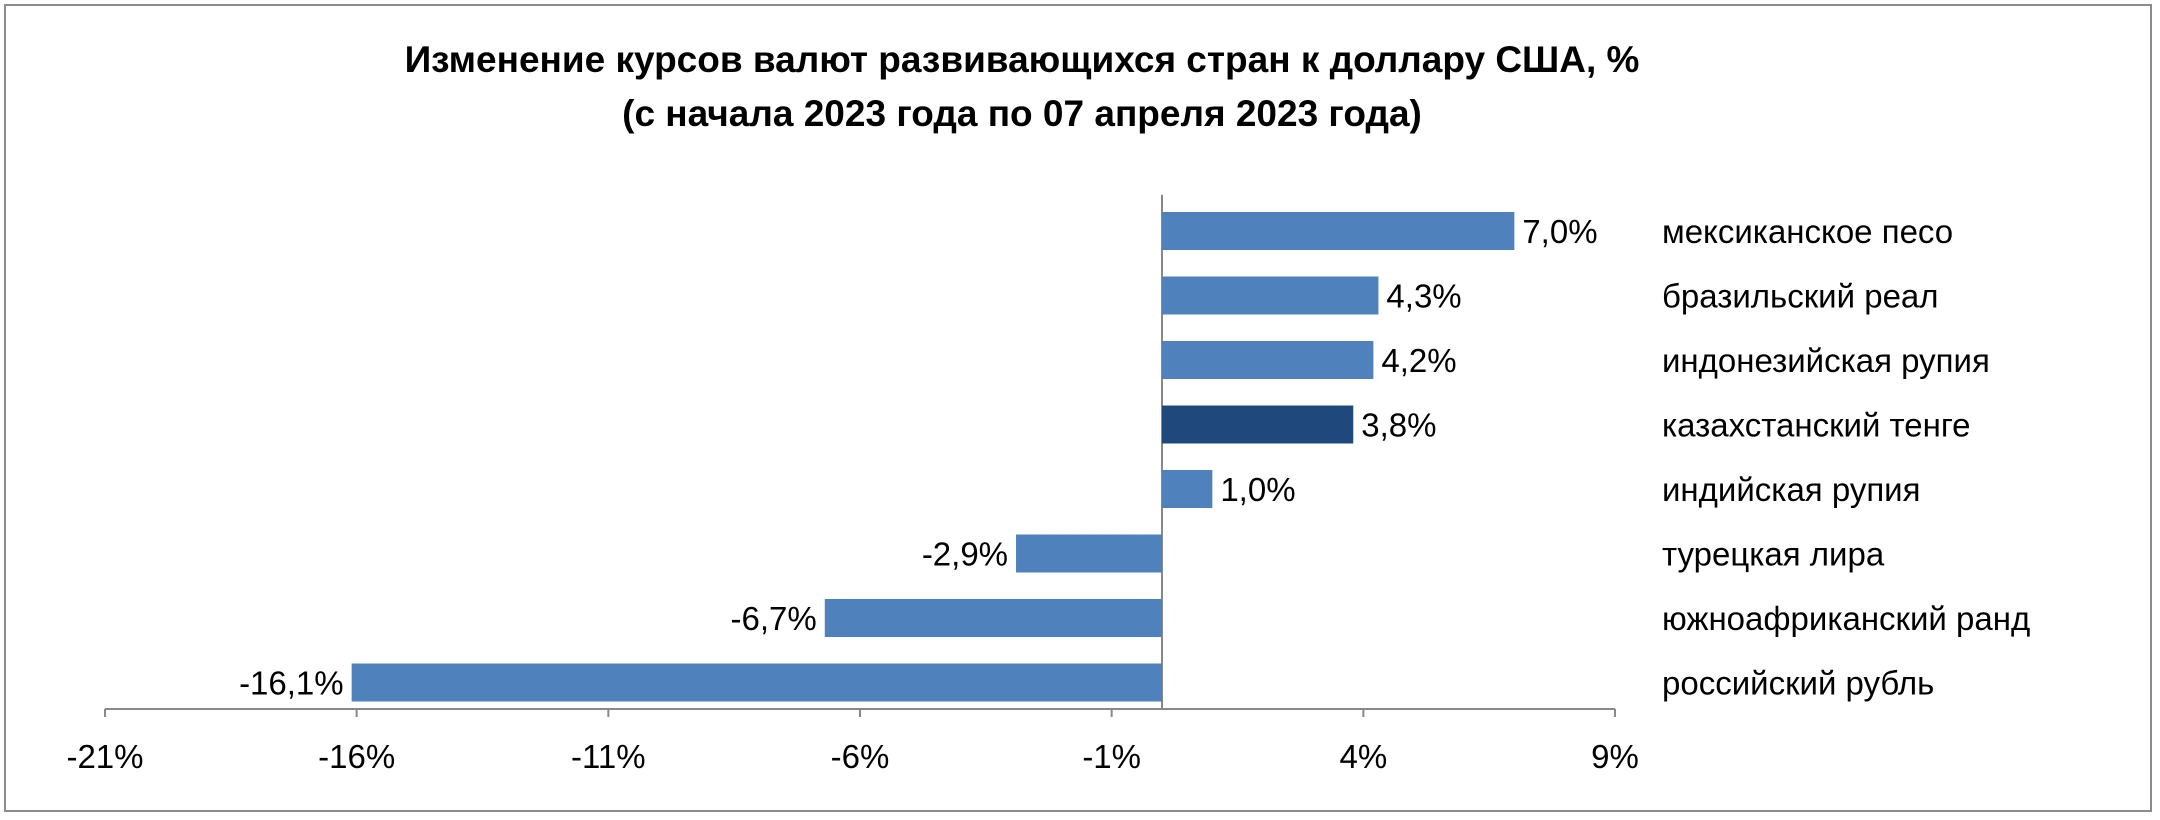 The image size is (2160, 820). Describe the element at coordinates (1798, 683) in the screenshot. I see `category-label: российский рубль` at that location.